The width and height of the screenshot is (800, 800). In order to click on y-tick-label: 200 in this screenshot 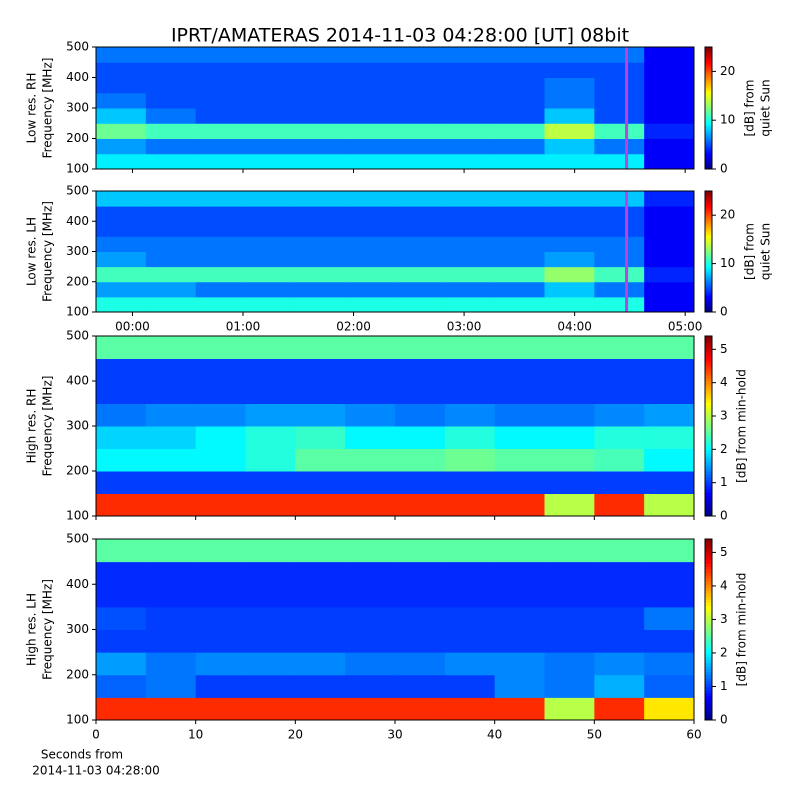, I will do `click(77, 281)`.